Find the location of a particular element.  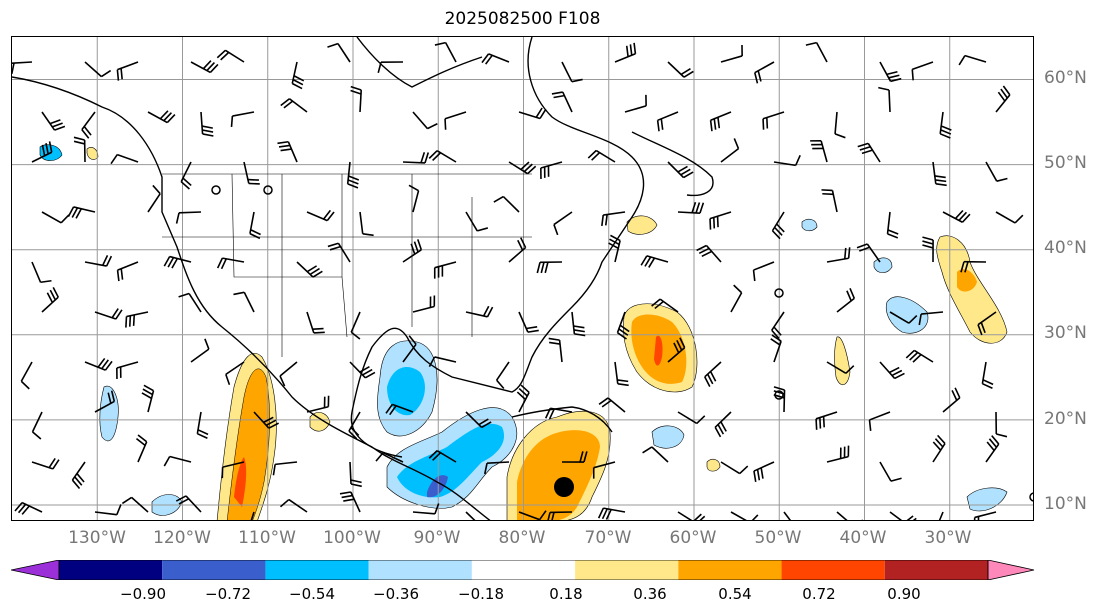

lon-label-90w: 90°W is located at coordinates (437, 538).